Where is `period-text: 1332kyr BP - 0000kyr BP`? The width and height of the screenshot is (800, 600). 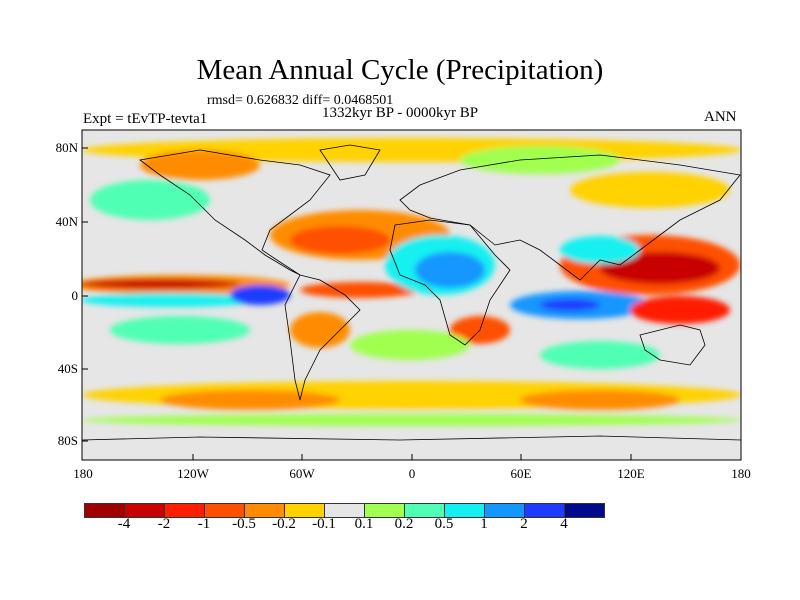 period-text: 1332kyr BP - 0000kyr BP is located at coordinates (400, 113).